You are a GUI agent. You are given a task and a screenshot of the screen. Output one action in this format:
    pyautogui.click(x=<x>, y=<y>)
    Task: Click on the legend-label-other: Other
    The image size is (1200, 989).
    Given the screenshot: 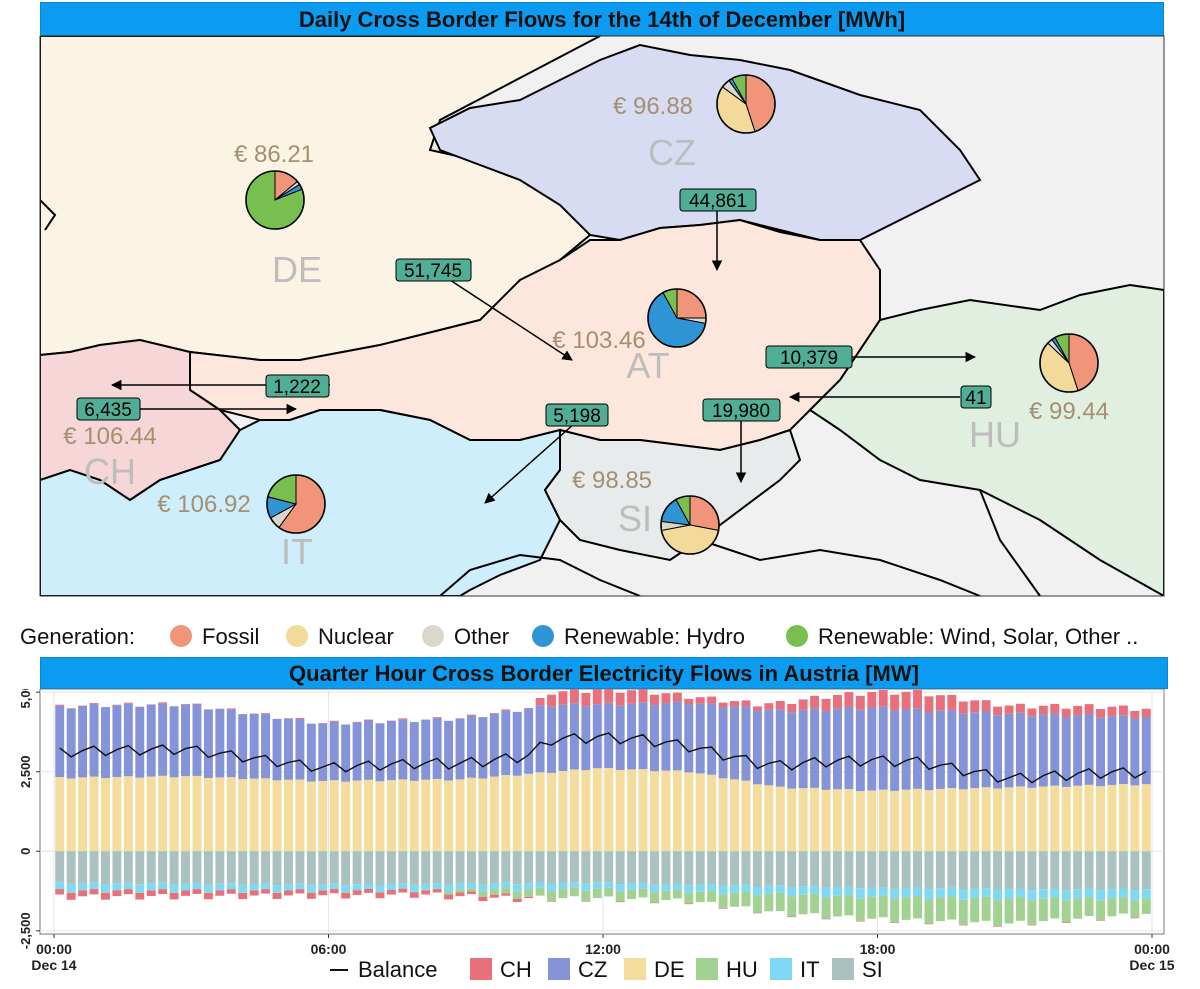 What is the action you would take?
    pyautogui.click(x=481, y=636)
    